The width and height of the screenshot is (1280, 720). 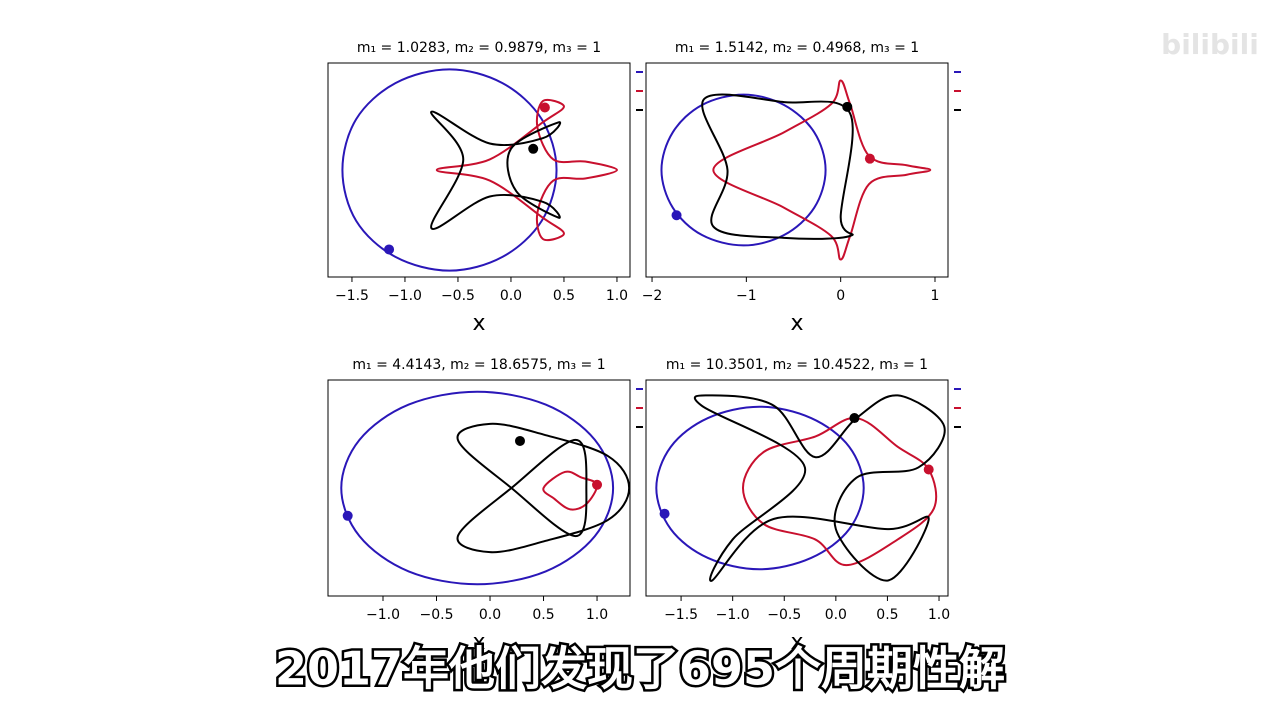 What do you see at coordinates (840, 296) in the screenshot?
I see `x-tick-label: 0` at bounding box center [840, 296].